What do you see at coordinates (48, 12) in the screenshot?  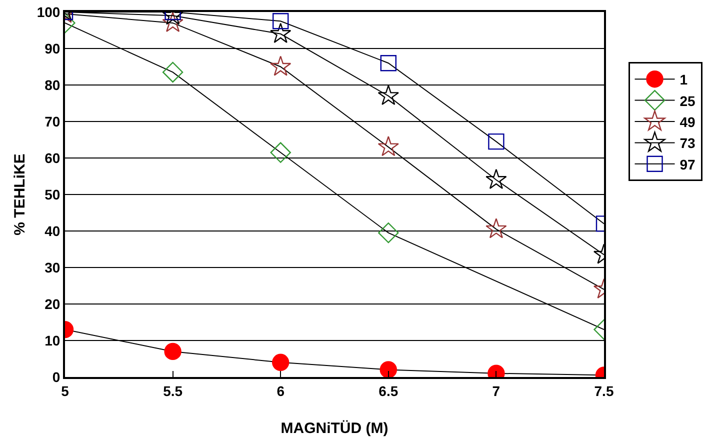 I see `y-tick-label: 100` at bounding box center [48, 12].